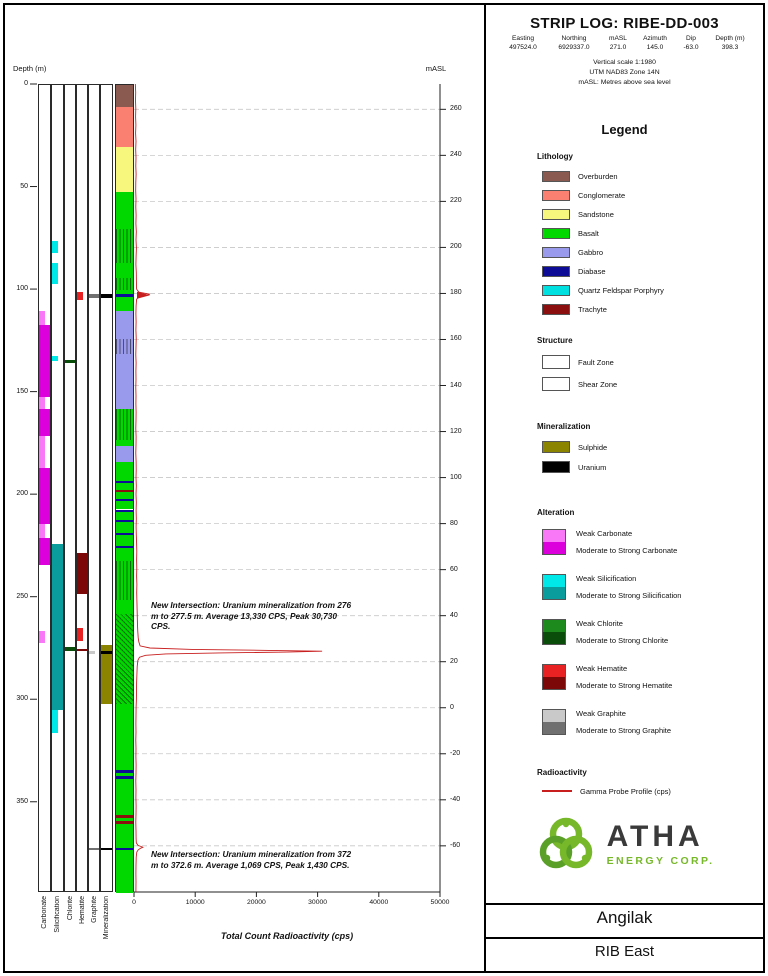  Describe the element at coordinates (624, 23) in the screenshot. I see `sheet-title: STRIP LOG: RIBE-DD-003` at that location.